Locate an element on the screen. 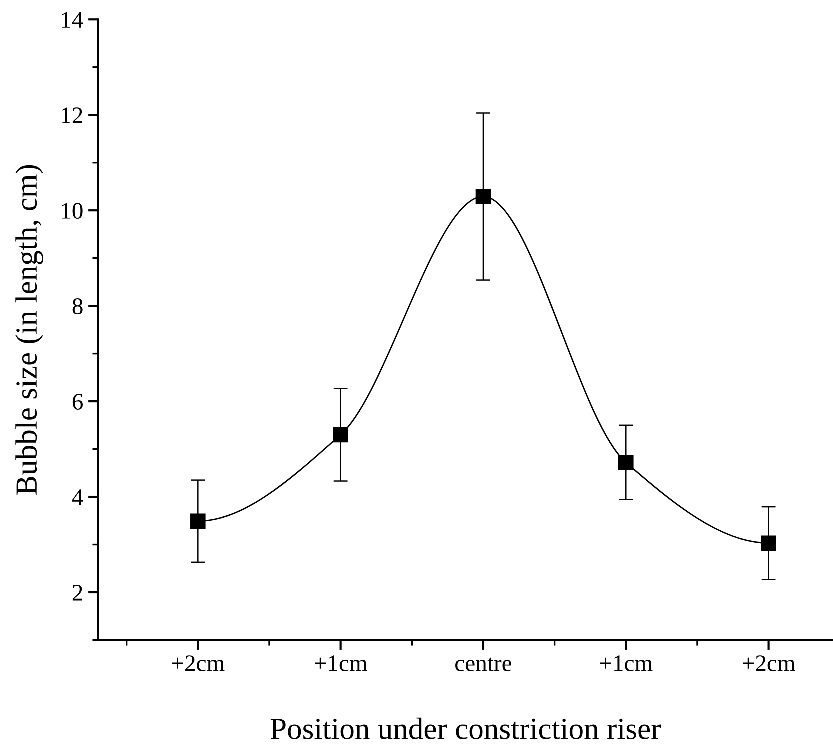  y-tick-label: 12 is located at coordinates (72, 116).